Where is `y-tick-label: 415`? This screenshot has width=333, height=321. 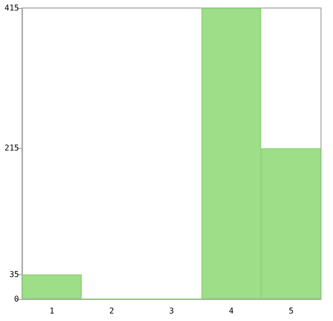 y-tick-label: 415 is located at coordinates (12, 8).